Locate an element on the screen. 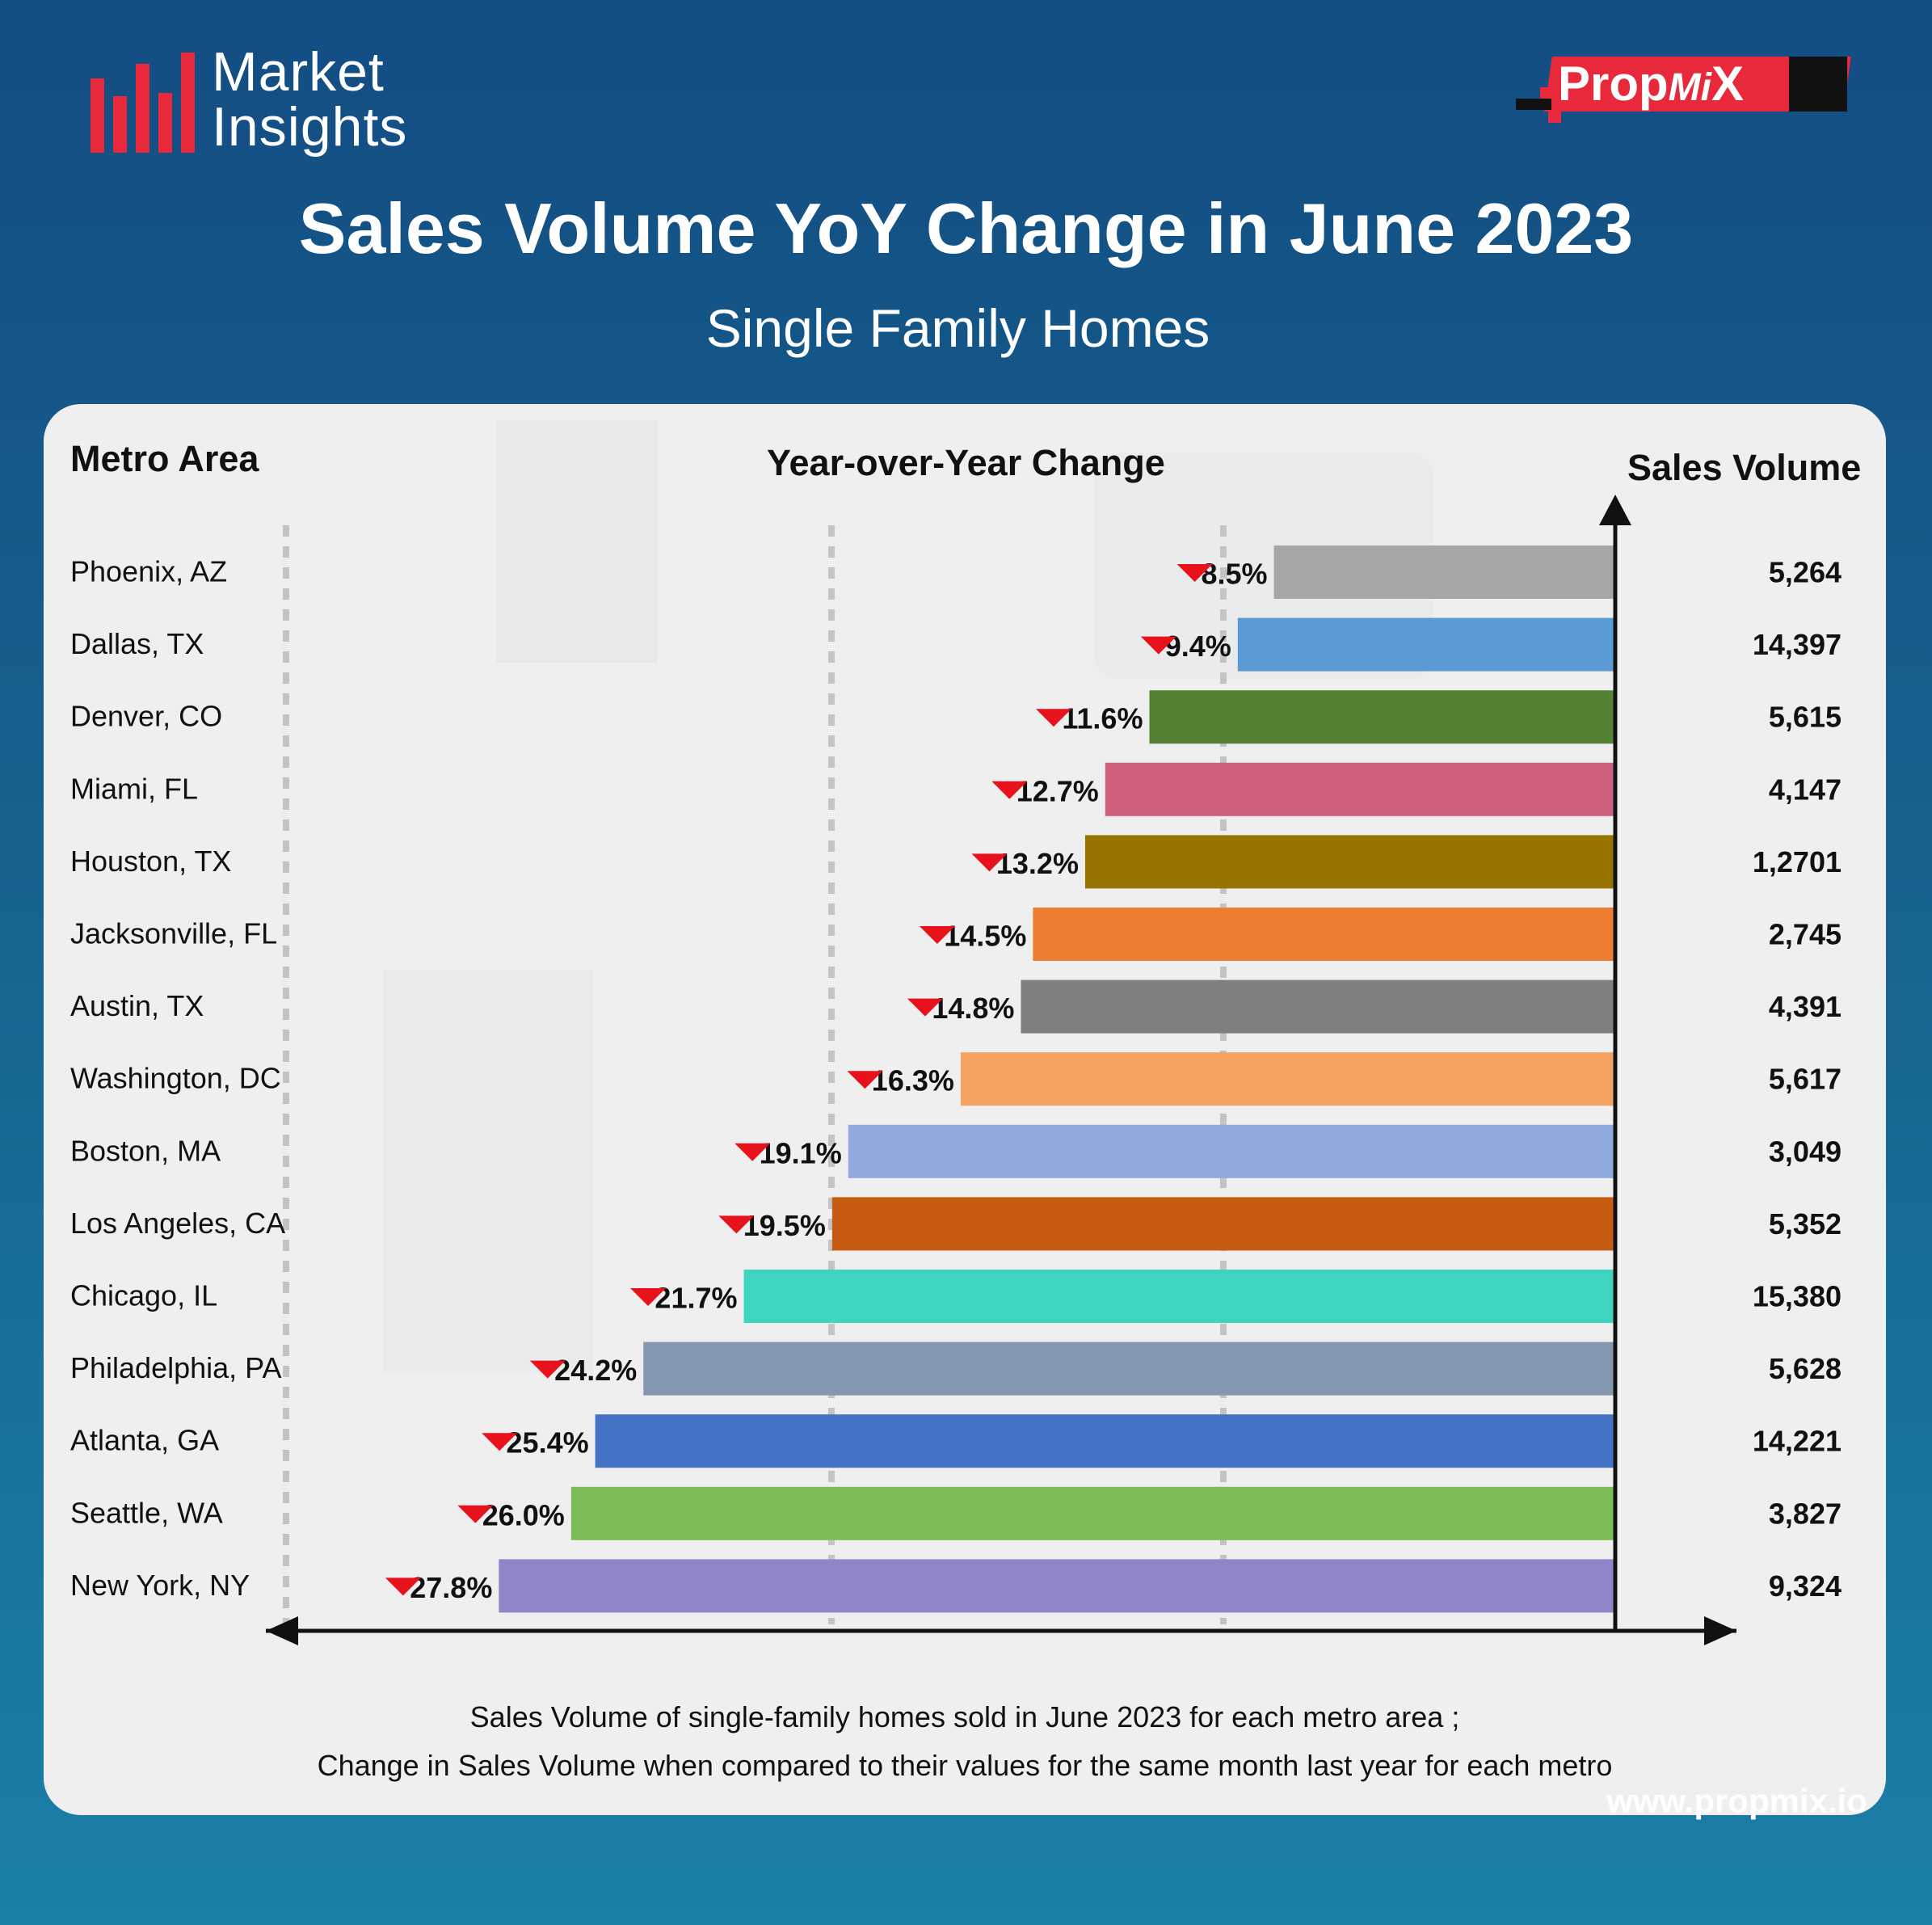  metro-label-12: Atlanta, GA is located at coordinates (144, 1441).